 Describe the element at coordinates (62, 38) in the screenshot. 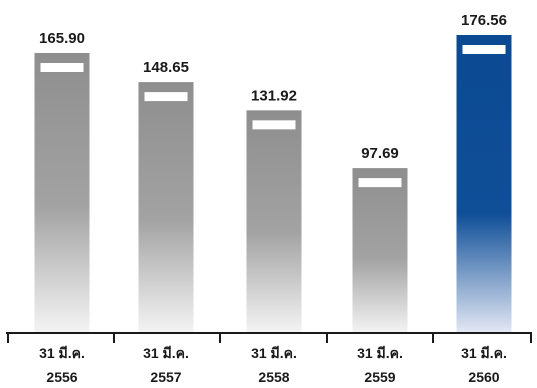

I see `value-label-2556: 165.90` at that location.